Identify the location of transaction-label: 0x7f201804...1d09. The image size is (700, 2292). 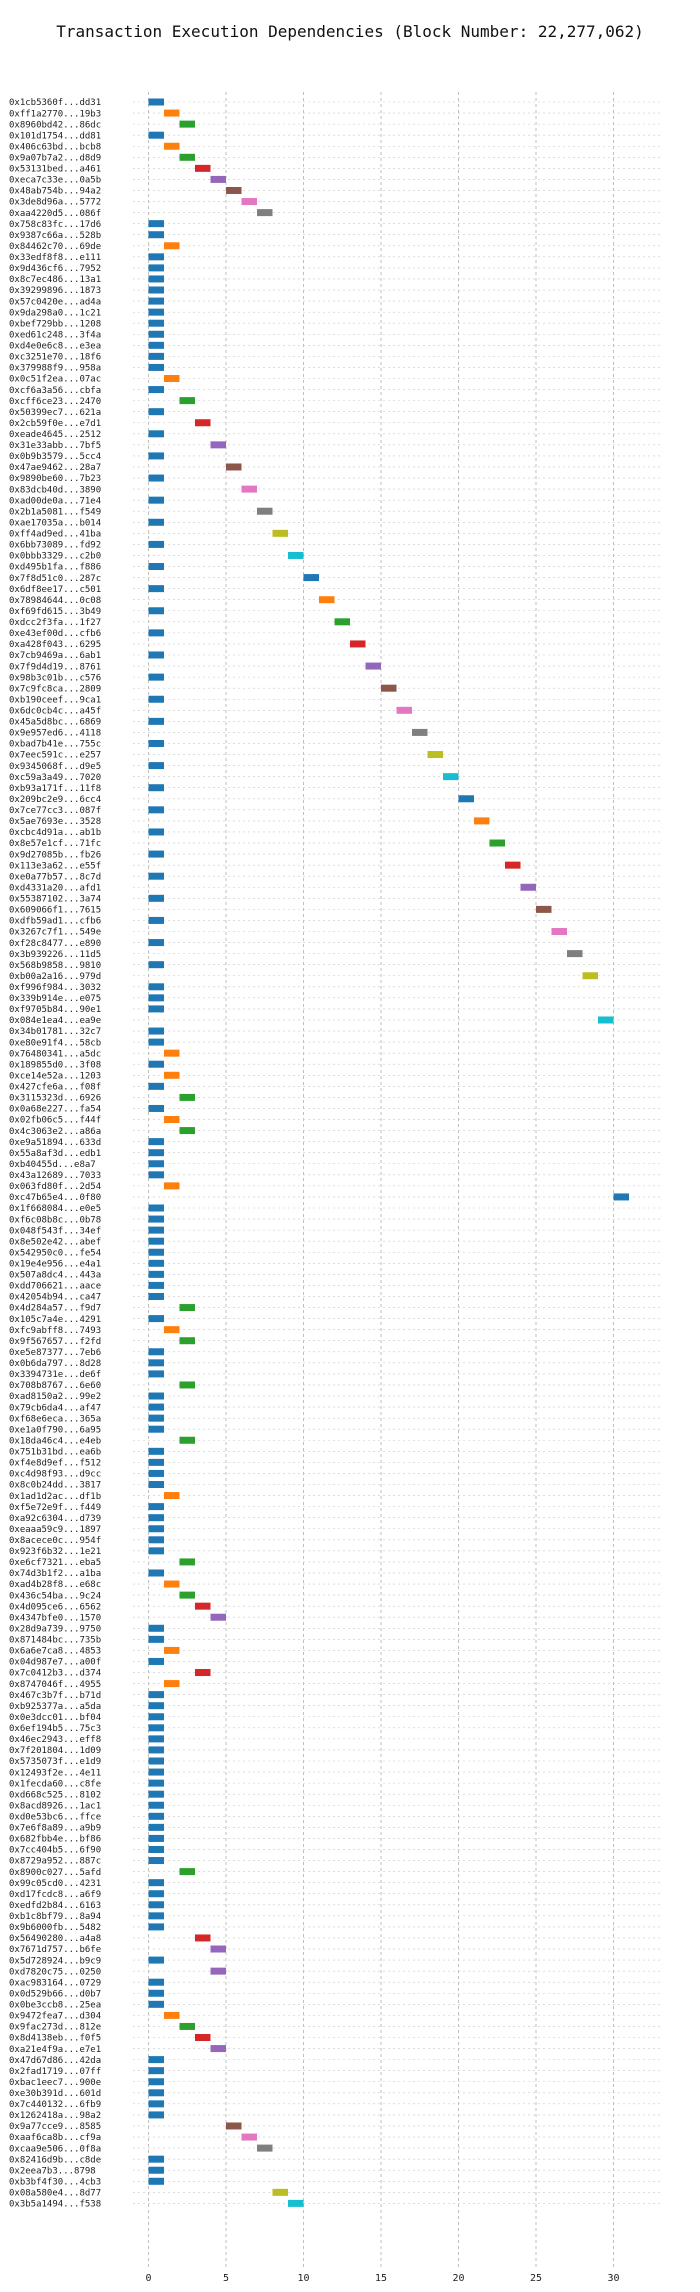
(55, 1751).